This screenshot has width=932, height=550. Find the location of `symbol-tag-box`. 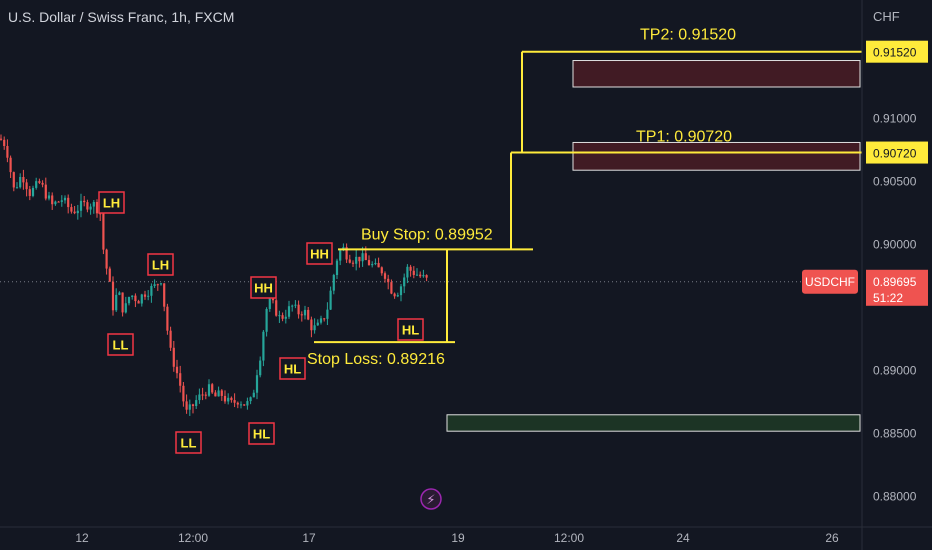

symbol-tag-box is located at coordinates (830, 281).